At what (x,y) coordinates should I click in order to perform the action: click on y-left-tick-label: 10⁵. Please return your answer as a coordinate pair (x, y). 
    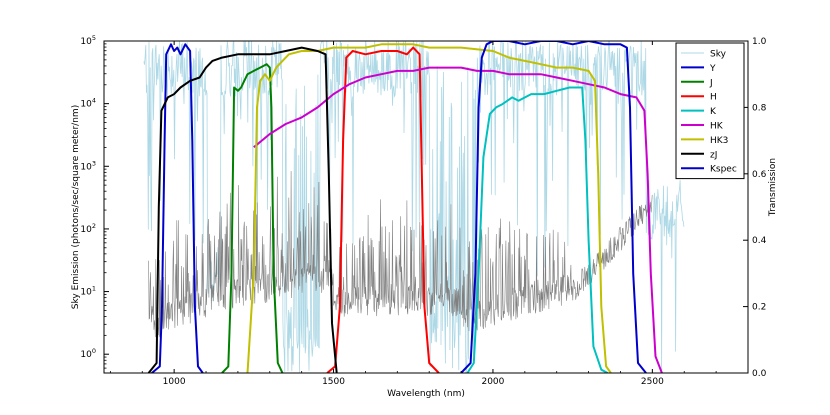
    Looking at the image, I should click on (88, 40).